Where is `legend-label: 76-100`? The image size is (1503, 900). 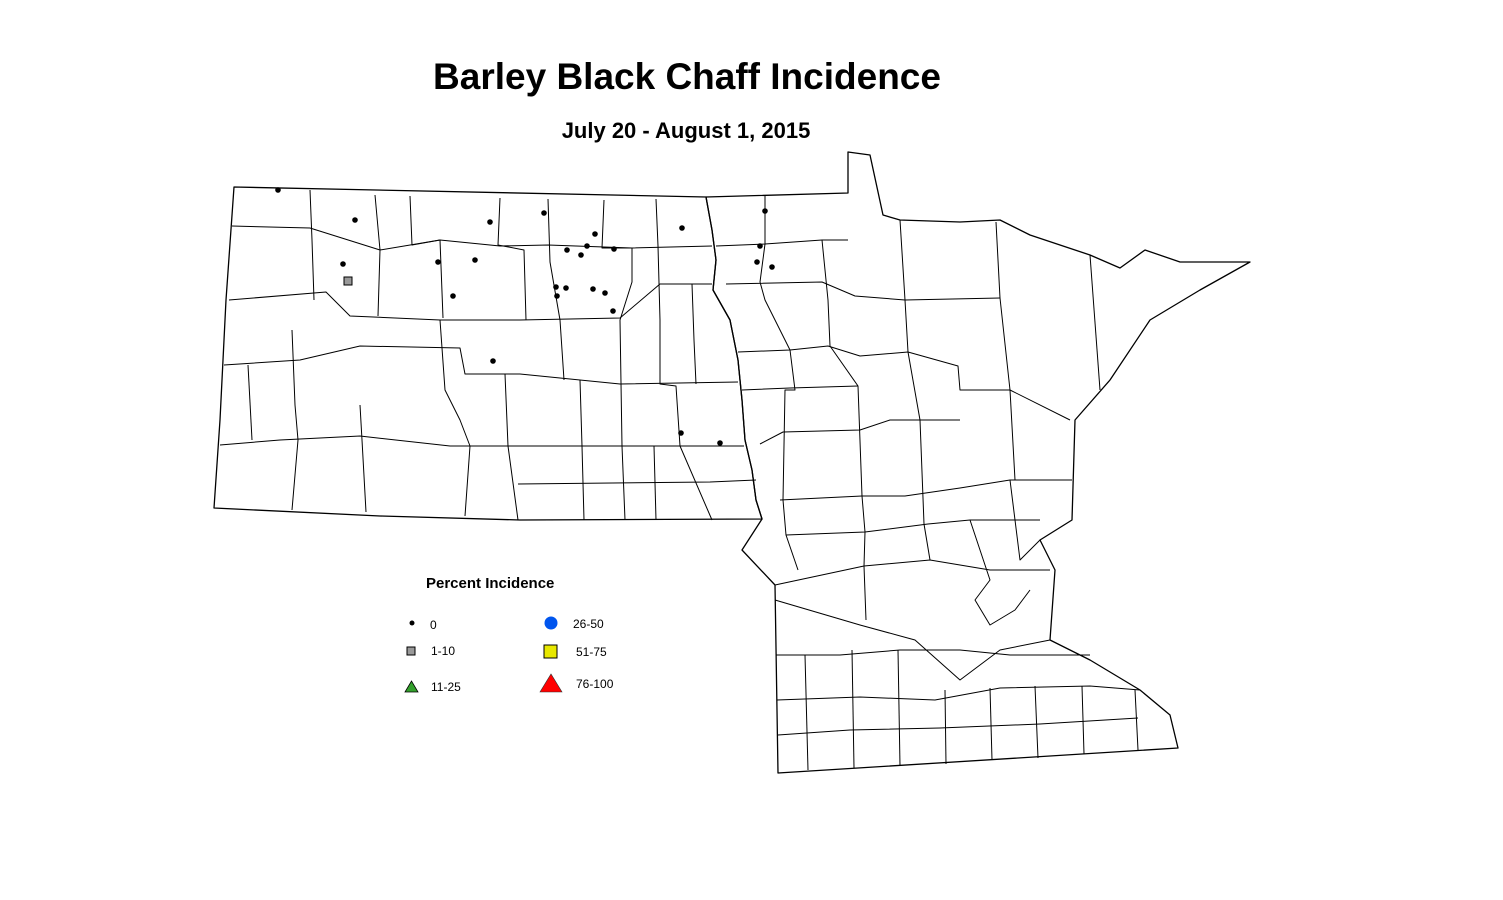
legend-label: 76-100 is located at coordinates (595, 684).